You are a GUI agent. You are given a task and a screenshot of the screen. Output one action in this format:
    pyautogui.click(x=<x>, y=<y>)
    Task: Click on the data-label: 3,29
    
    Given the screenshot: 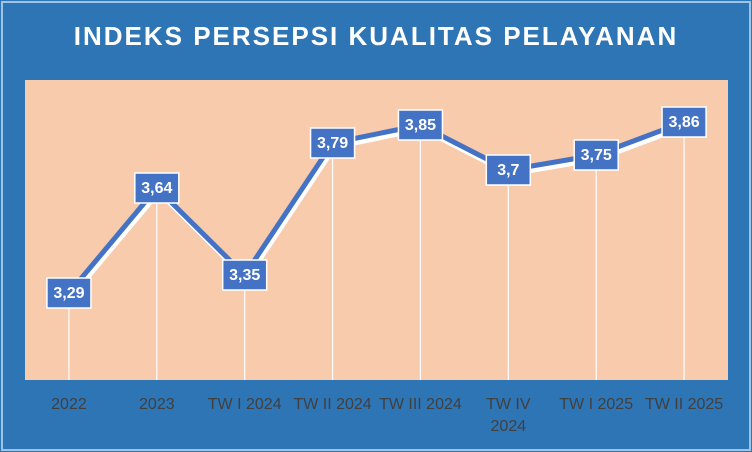 What is the action you would take?
    pyautogui.click(x=68, y=293)
    